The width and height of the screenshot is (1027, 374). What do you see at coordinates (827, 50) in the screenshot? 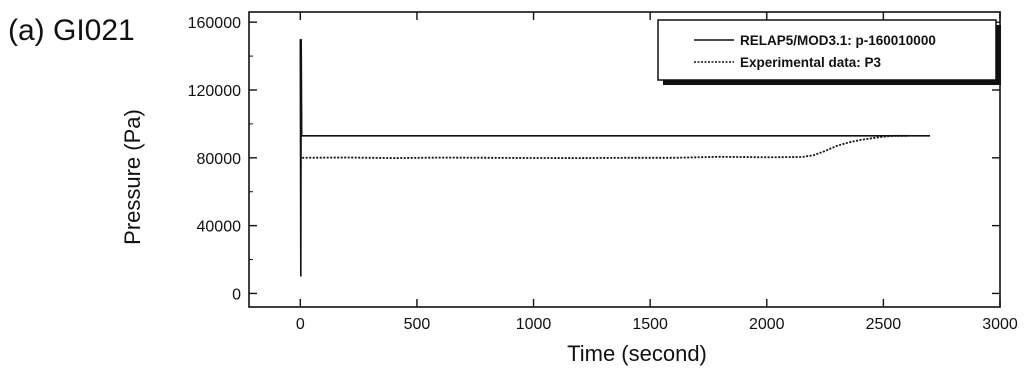
I see `legend-box` at bounding box center [827, 50].